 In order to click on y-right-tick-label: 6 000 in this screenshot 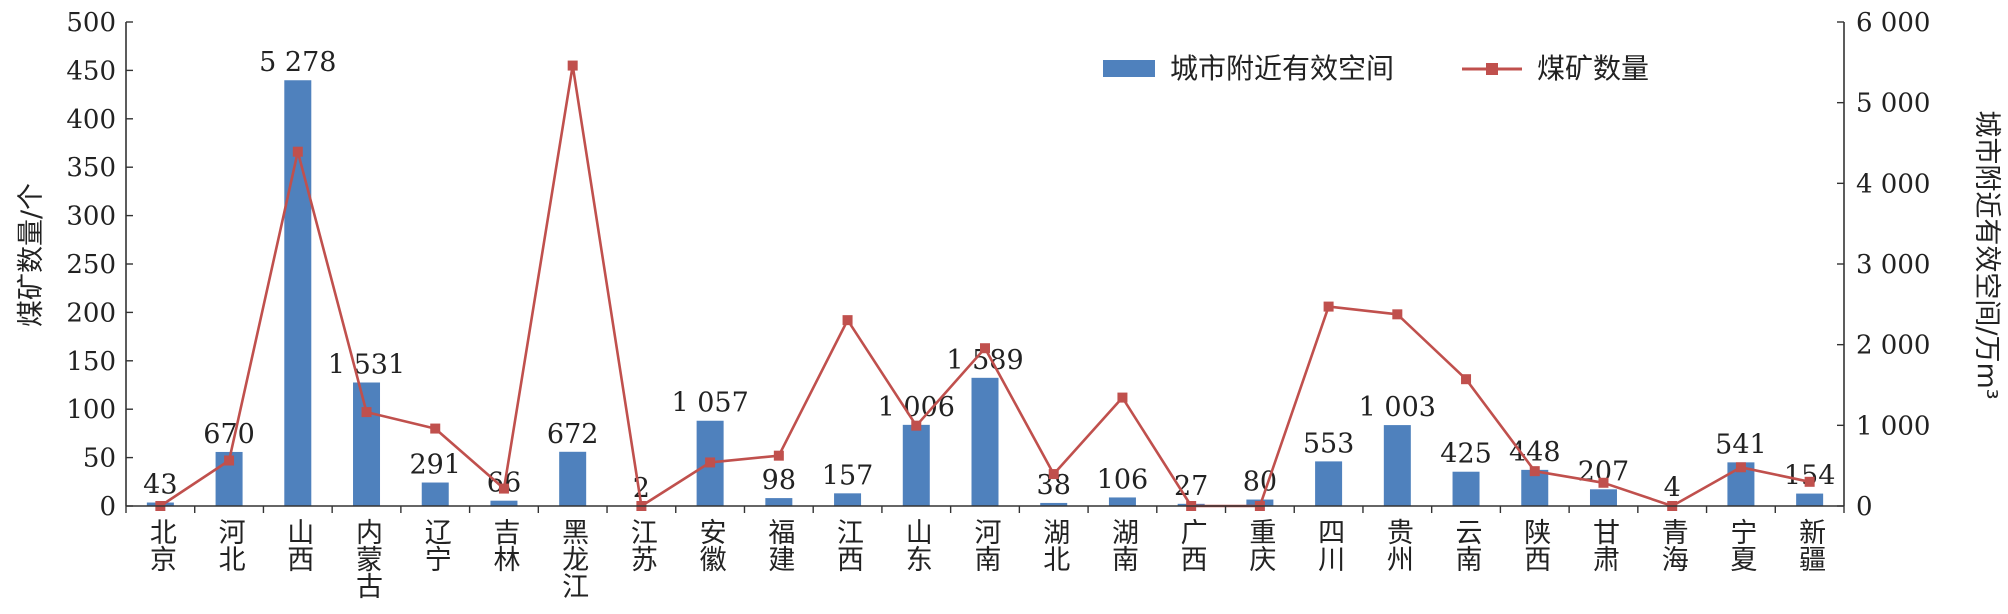, I will do `click(1893, 23)`.